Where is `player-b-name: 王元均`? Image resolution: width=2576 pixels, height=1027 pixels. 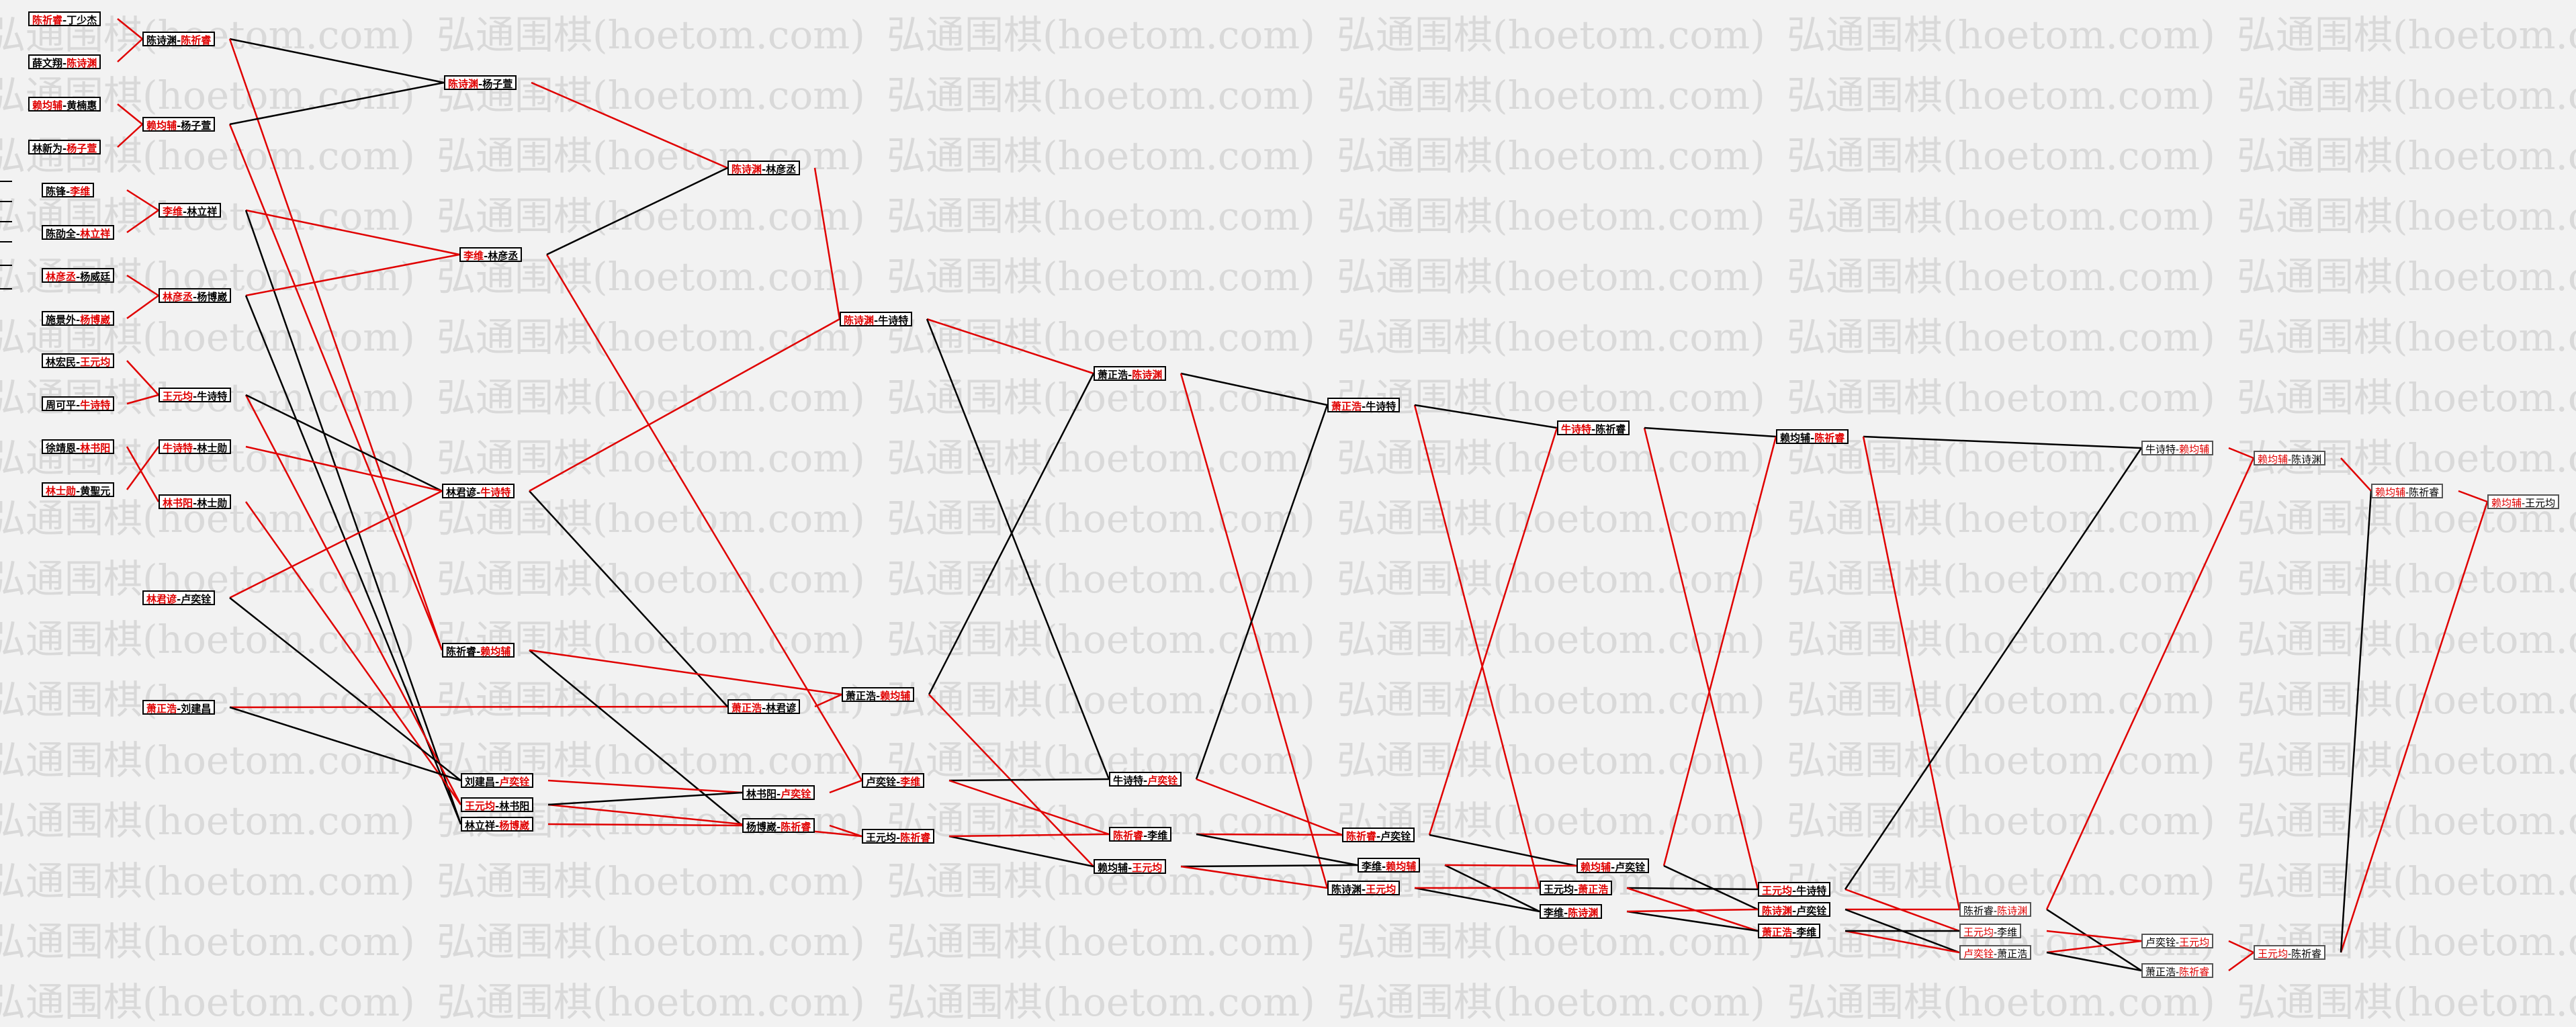 player-b-name: 王元均 is located at coordinates (2195, 942).